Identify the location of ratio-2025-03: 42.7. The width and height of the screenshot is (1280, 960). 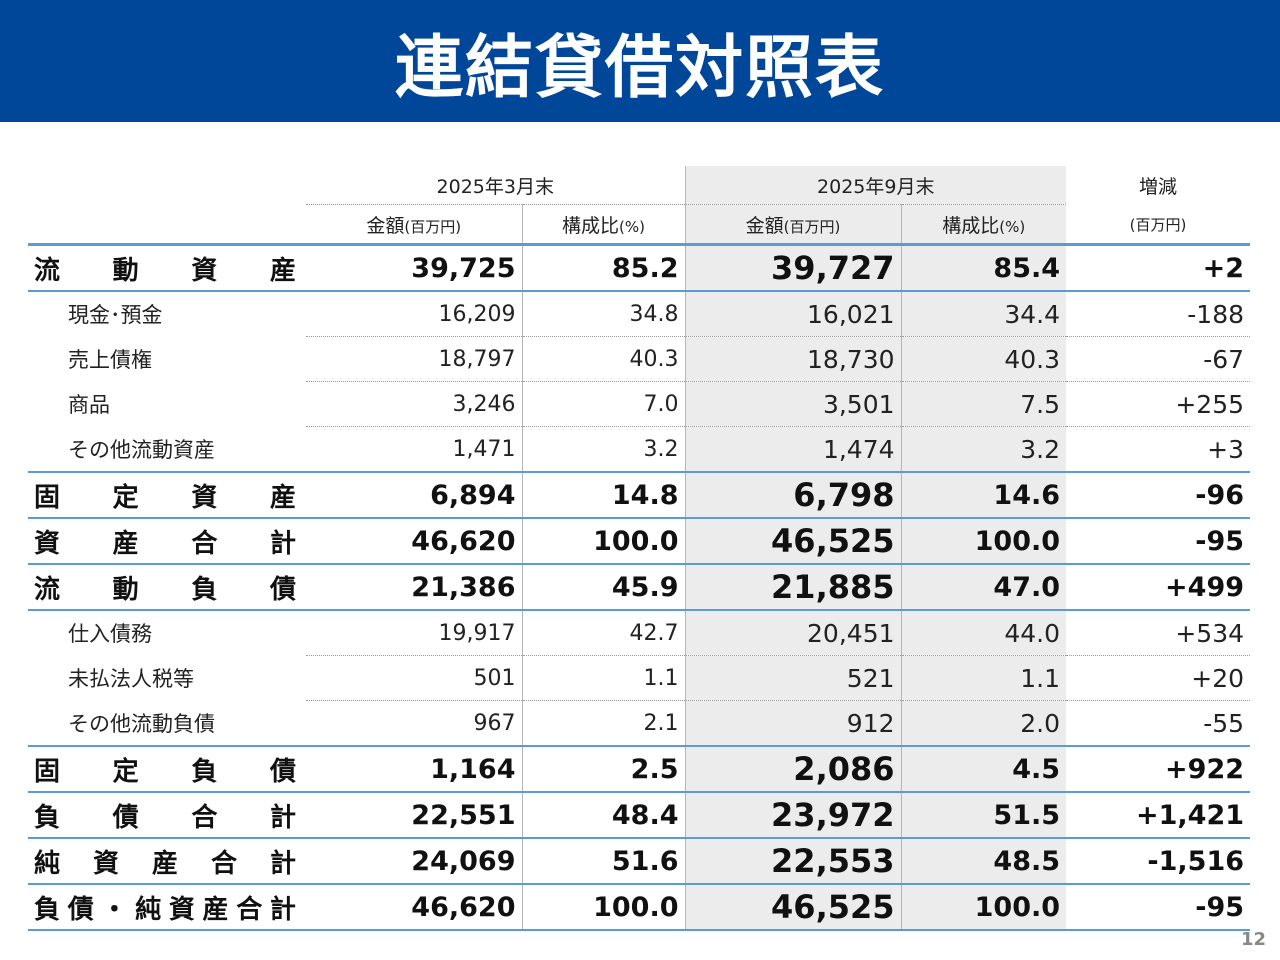
(603, 633).